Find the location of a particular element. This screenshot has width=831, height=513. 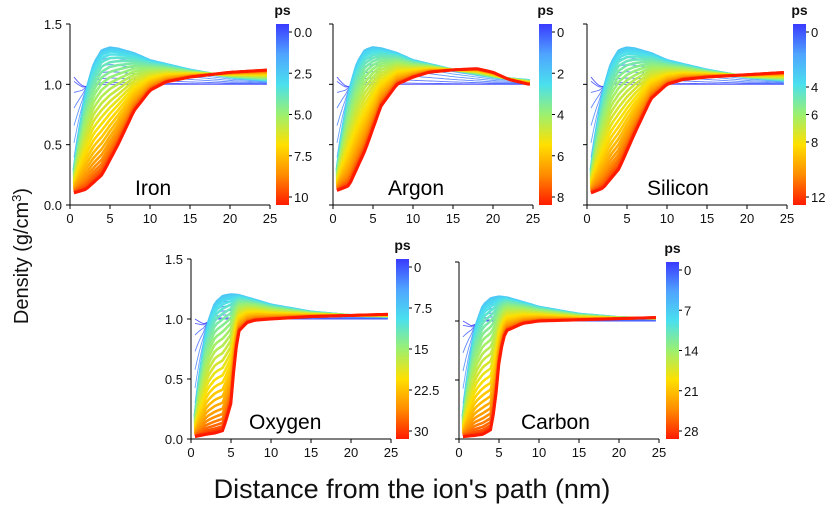

colorbar-tick-label: 12 is located at coordinates (818, 197).